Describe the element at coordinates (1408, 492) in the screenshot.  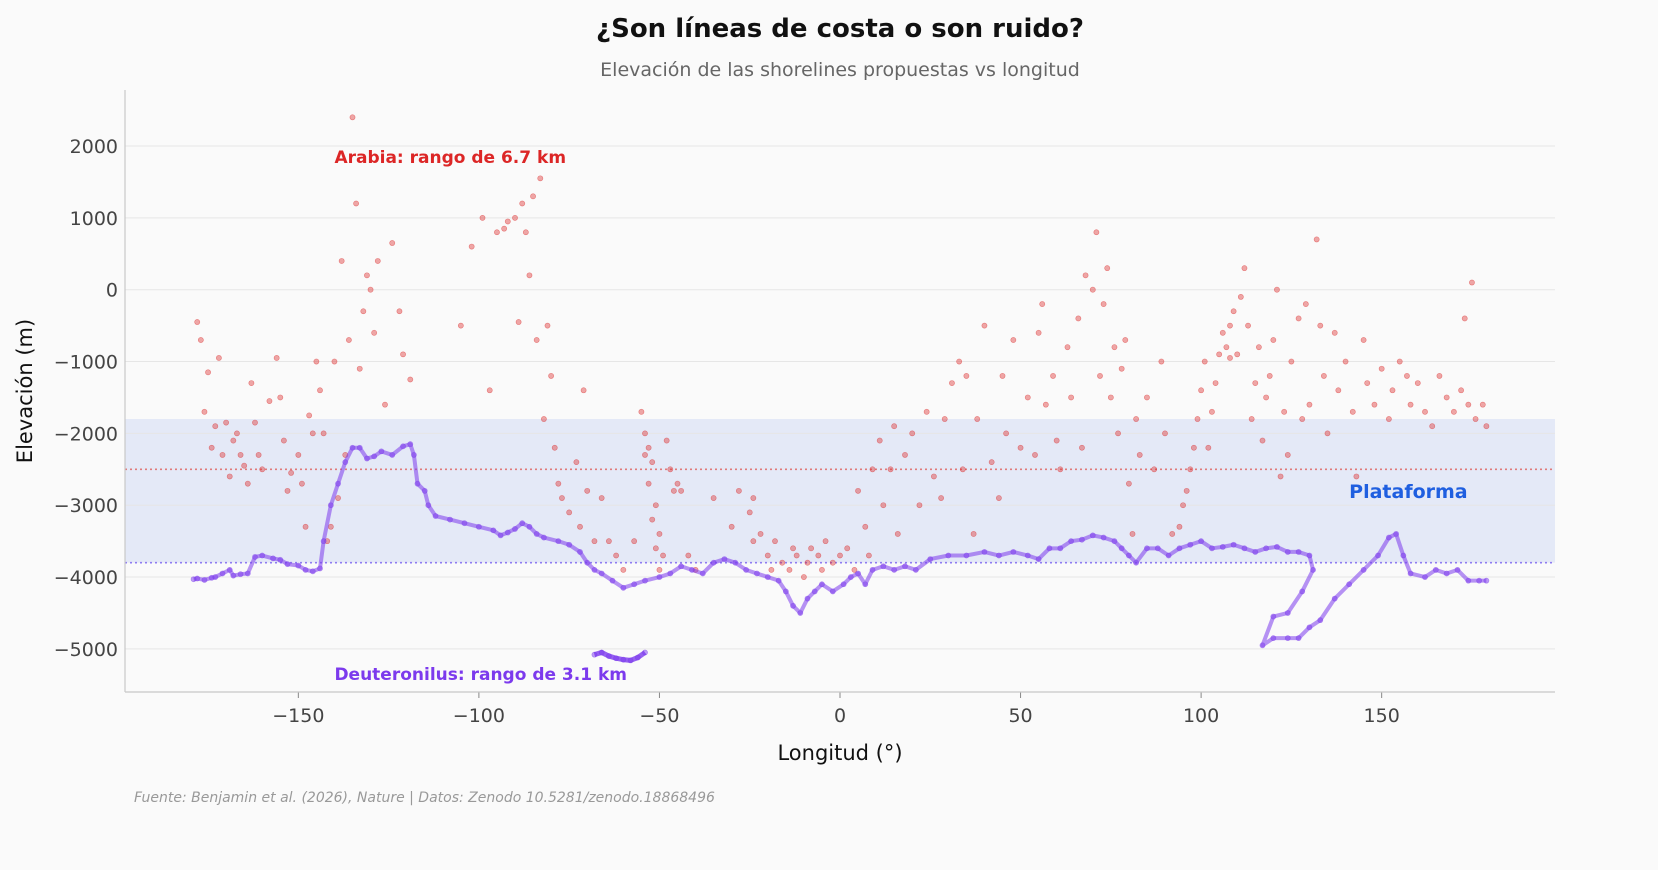
I see `band-label: Plataforma` at that location.